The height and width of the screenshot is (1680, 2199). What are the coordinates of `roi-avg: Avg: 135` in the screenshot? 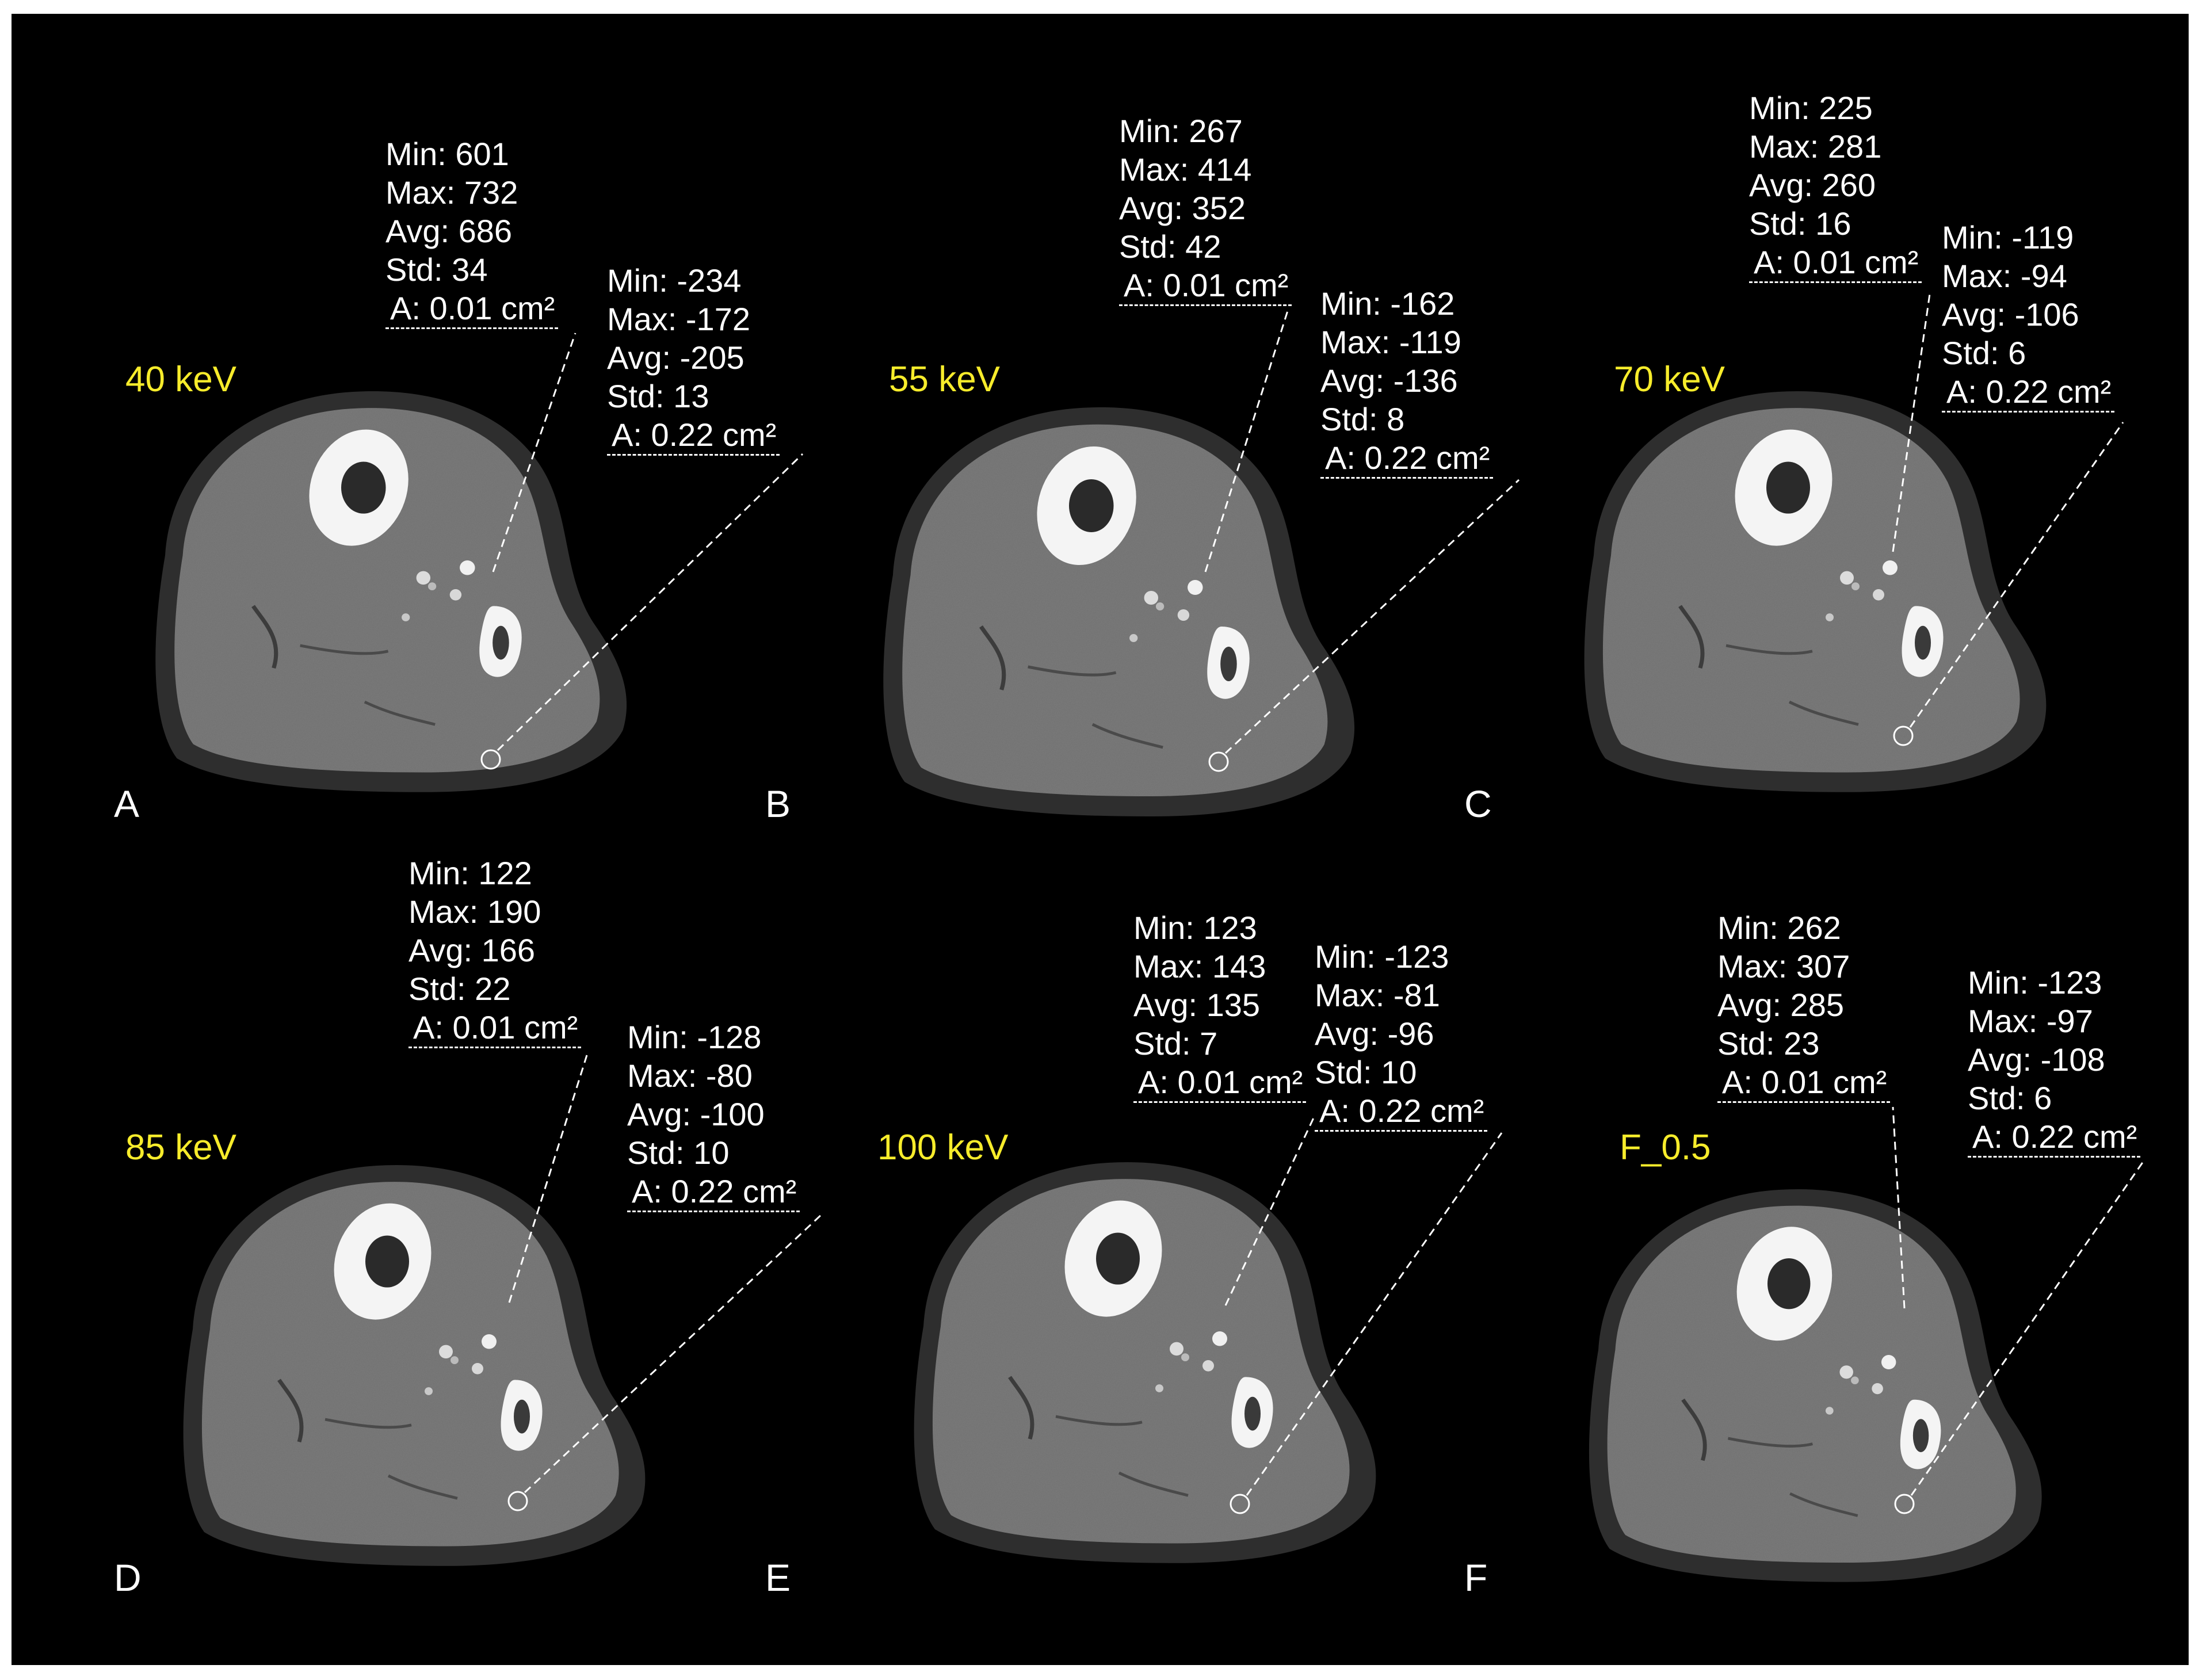 It's located at (1197, 1005).